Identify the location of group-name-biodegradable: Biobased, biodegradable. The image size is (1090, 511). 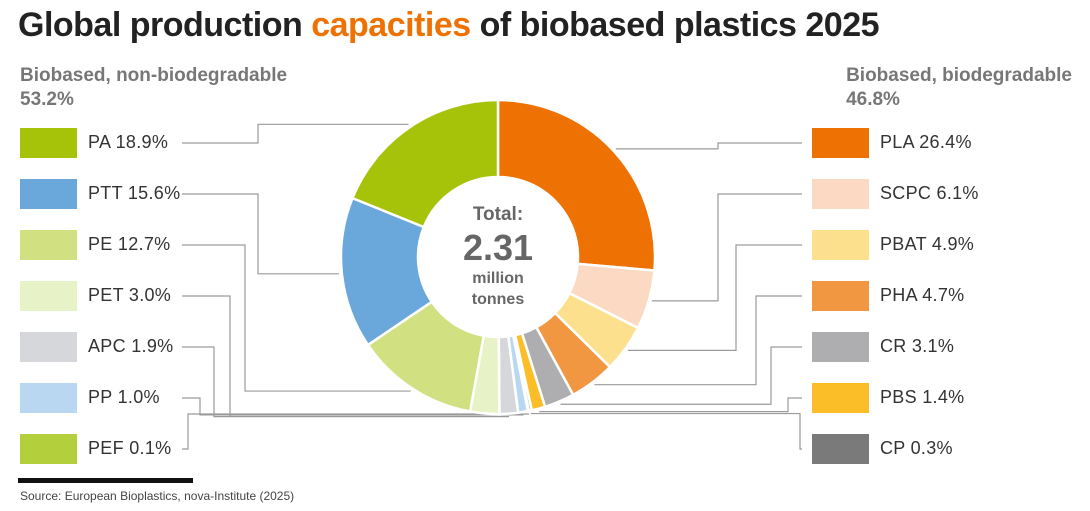
(959, 75).